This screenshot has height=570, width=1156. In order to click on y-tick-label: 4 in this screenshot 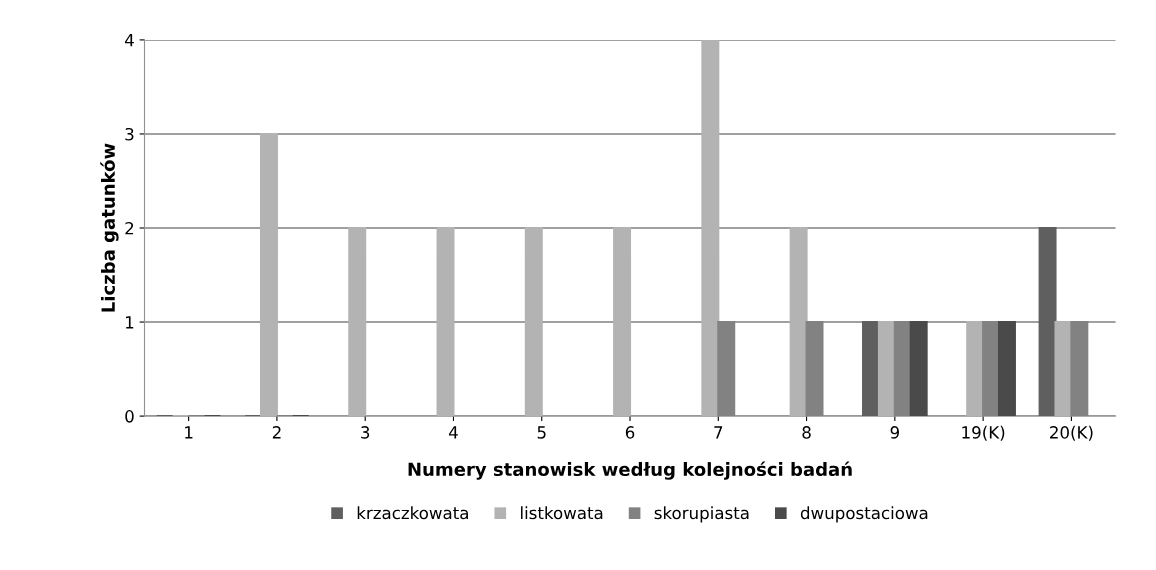, I will do `click(129, 40)`.